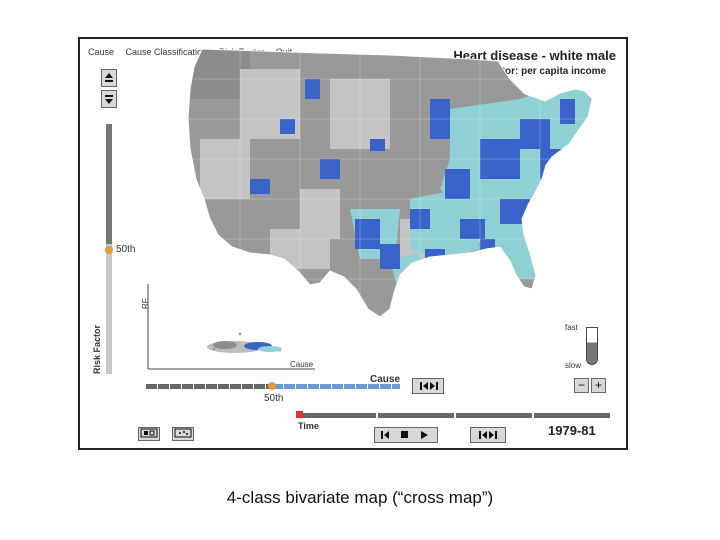  I want to click on down-arrow-icon, so click(109, 99).